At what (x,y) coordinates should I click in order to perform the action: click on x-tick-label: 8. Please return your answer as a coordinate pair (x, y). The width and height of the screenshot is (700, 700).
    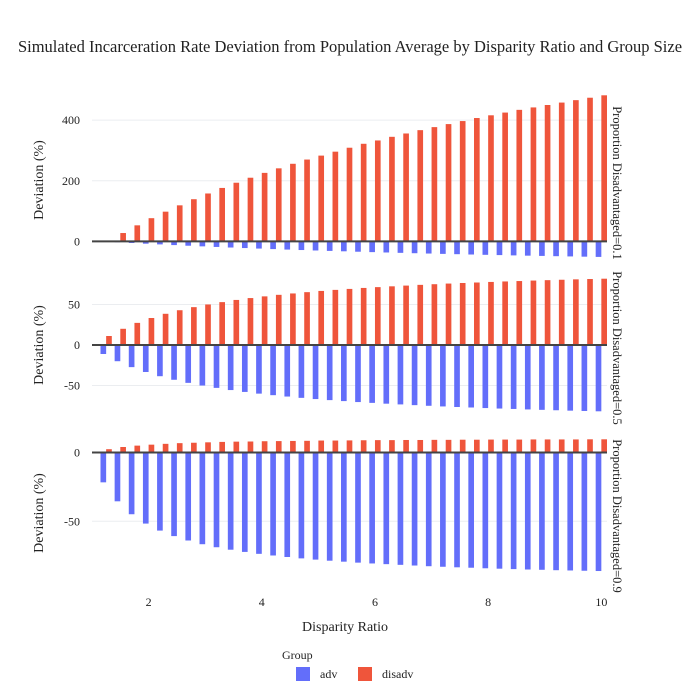
    Looking at the image, I should click on (488, 602).